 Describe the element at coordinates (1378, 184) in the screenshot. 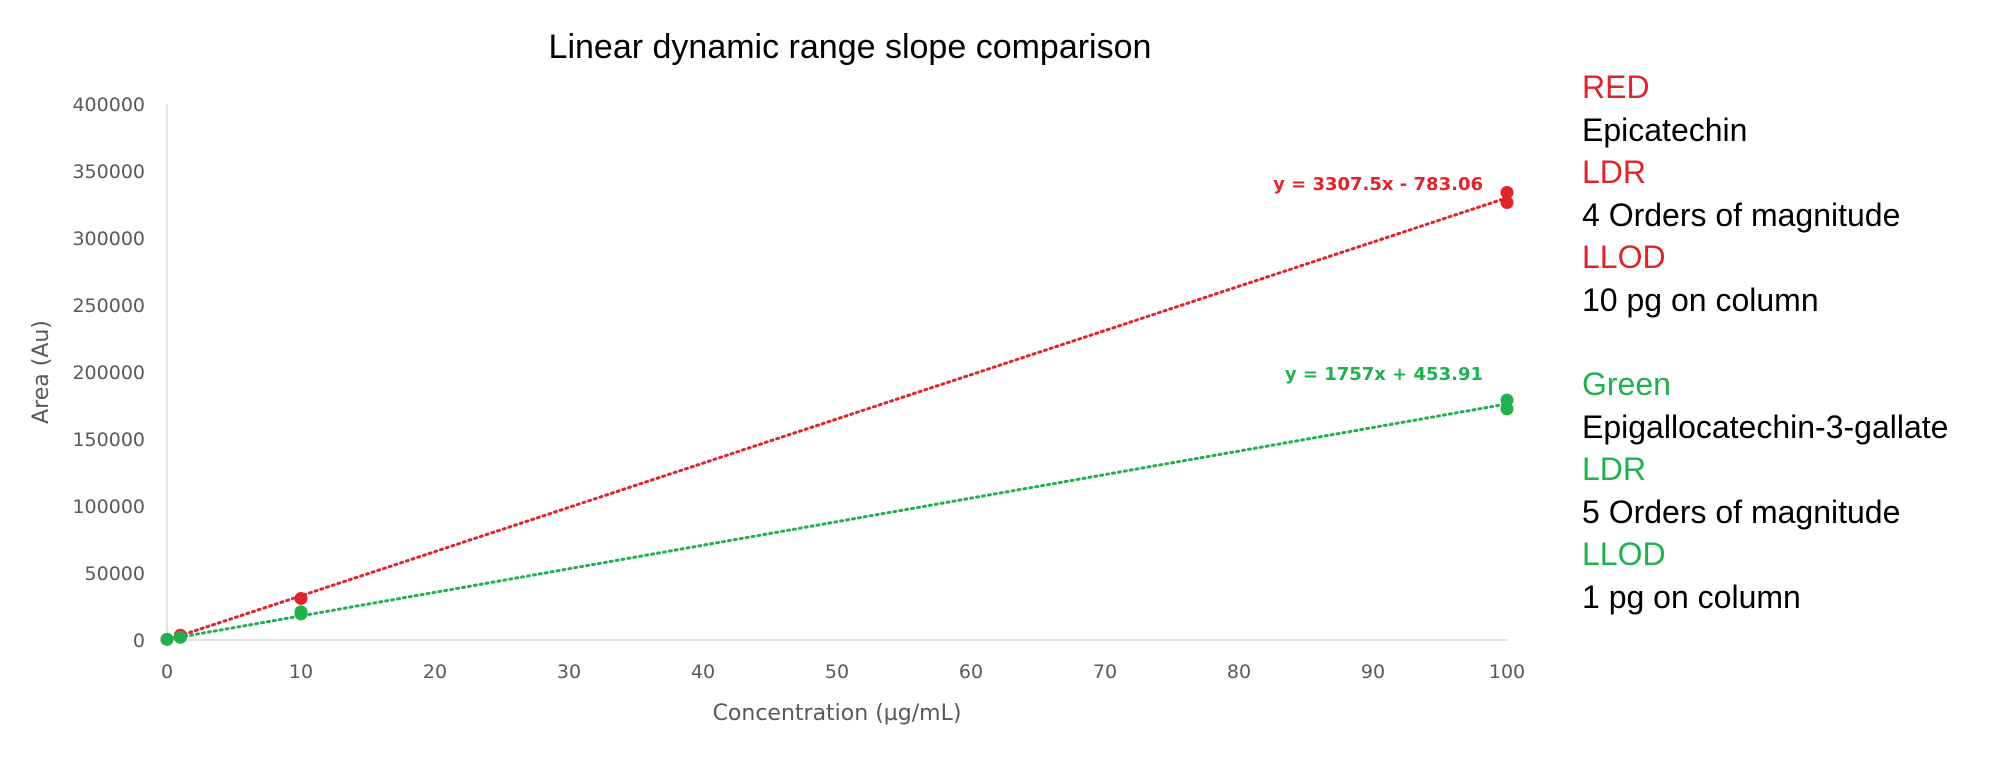

I see `trendline-equation-1: y = 3307.5x - 783.06` at that location.